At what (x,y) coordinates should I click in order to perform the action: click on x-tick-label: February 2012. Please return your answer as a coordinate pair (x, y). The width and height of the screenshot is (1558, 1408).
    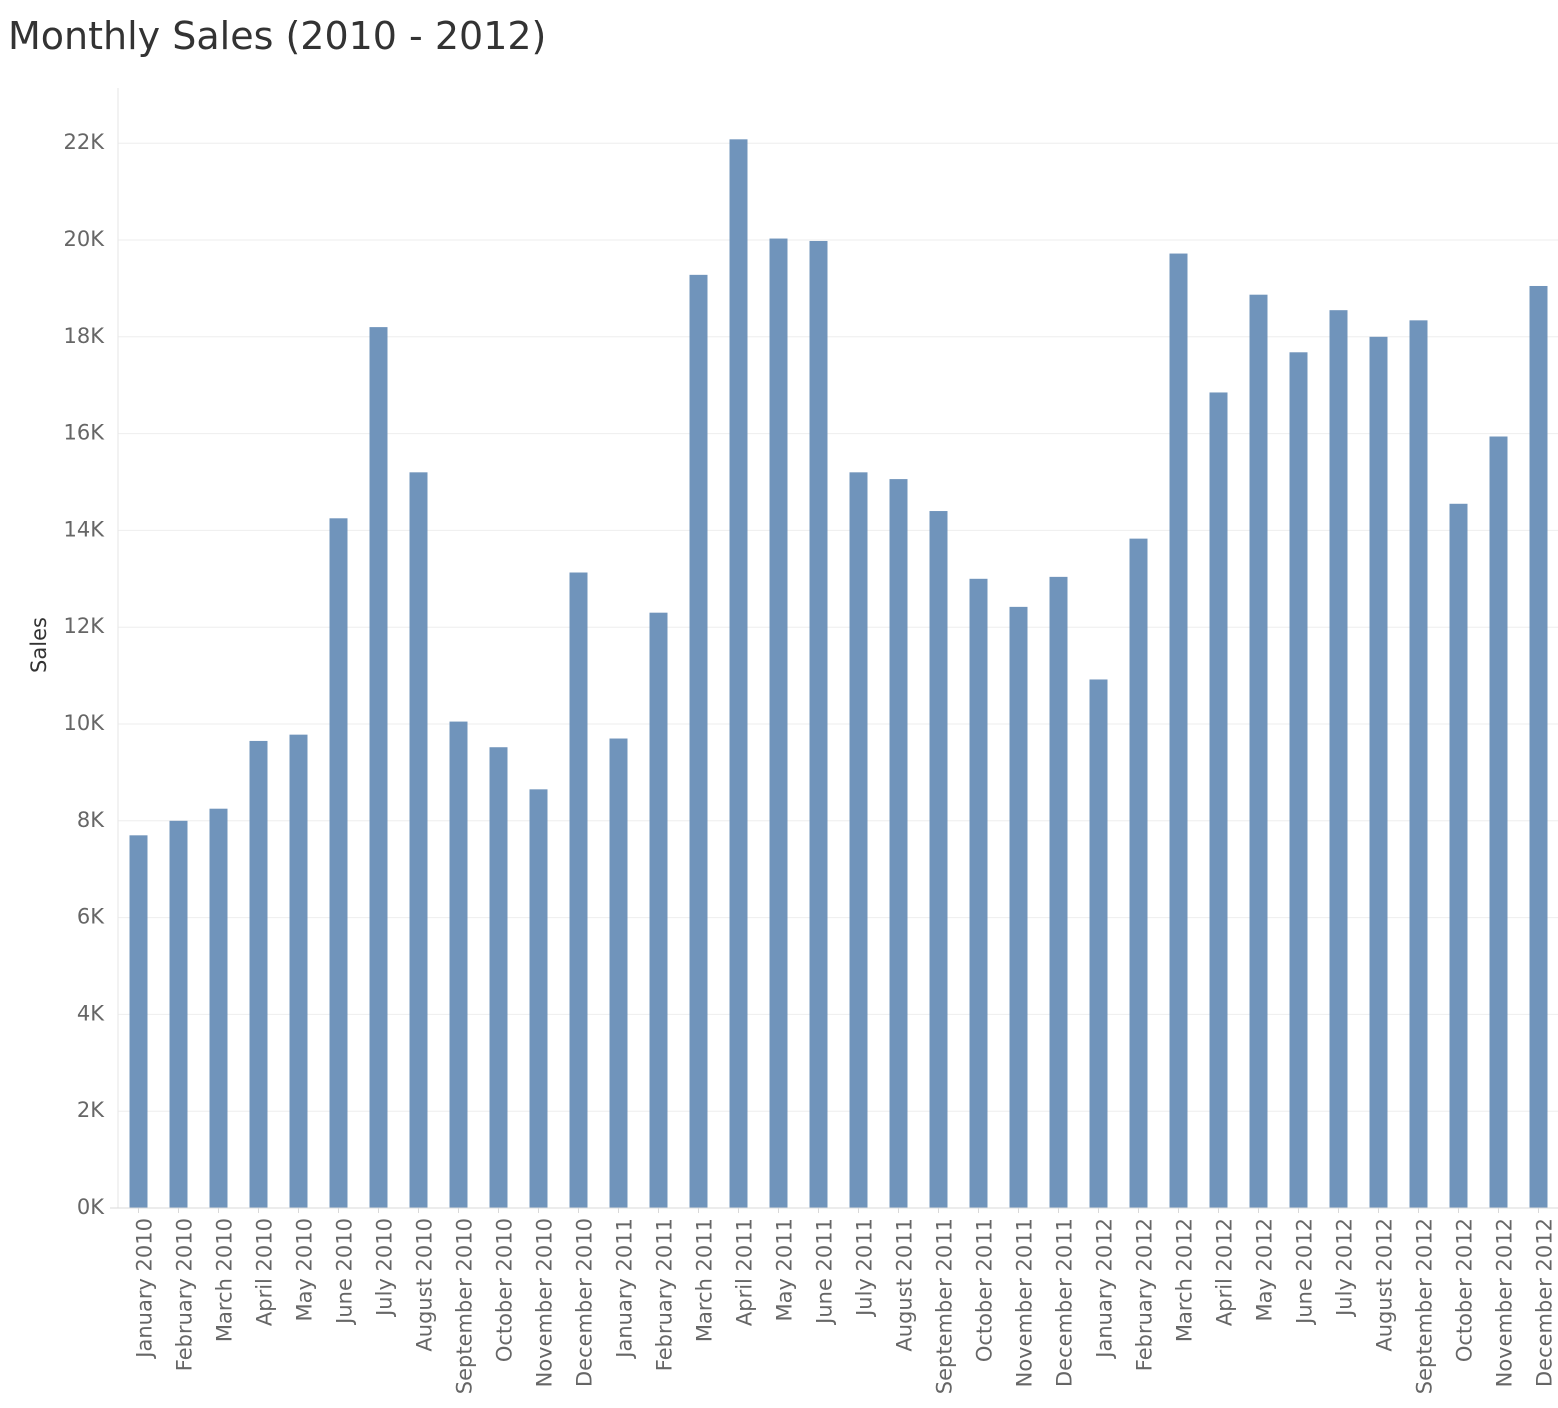
    Looking at the image, I should click on (1145, 1294).